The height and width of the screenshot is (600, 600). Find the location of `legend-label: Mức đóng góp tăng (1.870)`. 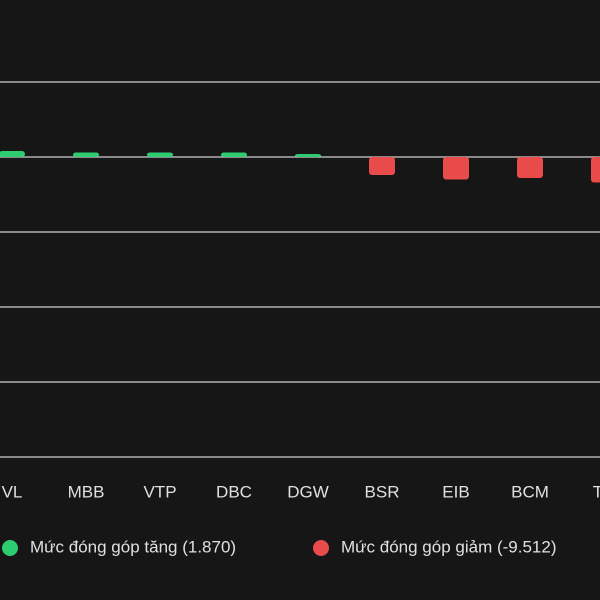

legend-label: Mức đóng góp tăng (1.870) is located at coordinates (133, 546).